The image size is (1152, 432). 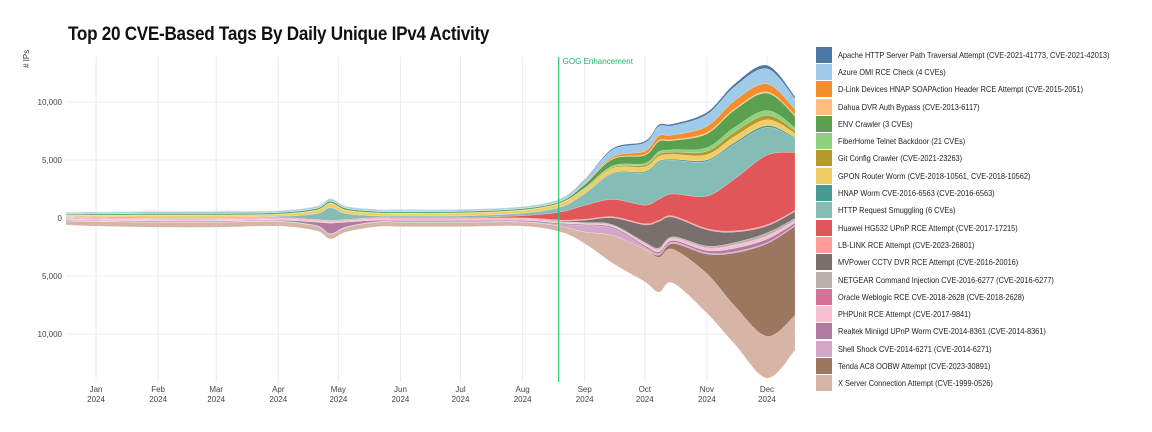 What do you see at coordinates (50, 218) in the screenshot?
I see `y-axis-ticks: 10,000 5,000 0 5,000 10,000` at bounding box center [50, 218].